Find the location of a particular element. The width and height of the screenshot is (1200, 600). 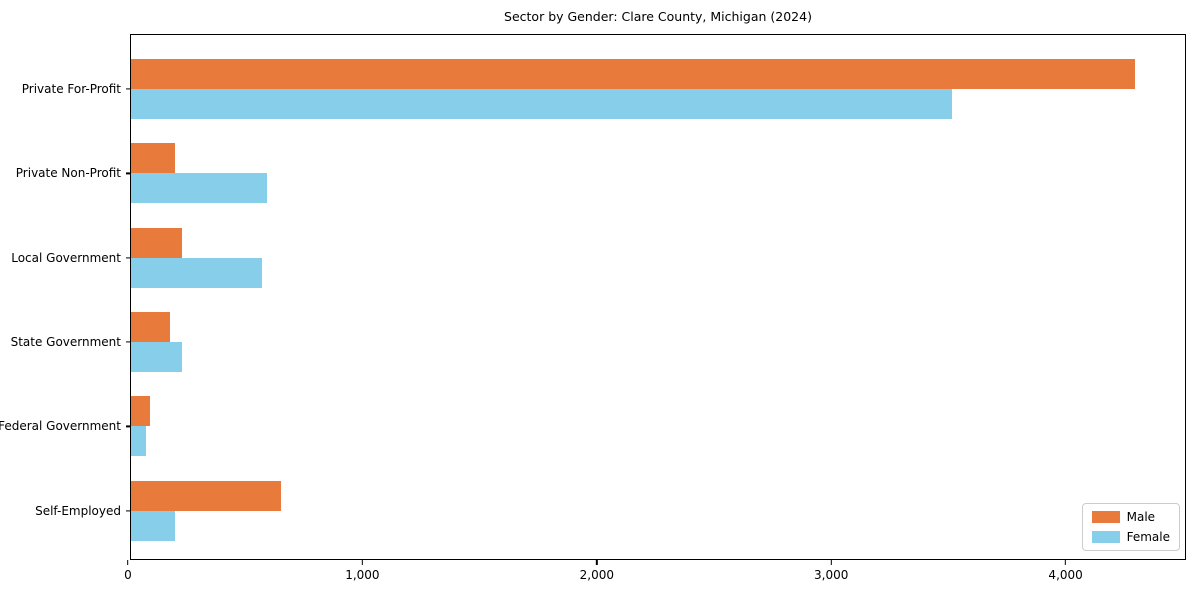

x-tick-label: 4,000 is located at coordinates (1065, 575).